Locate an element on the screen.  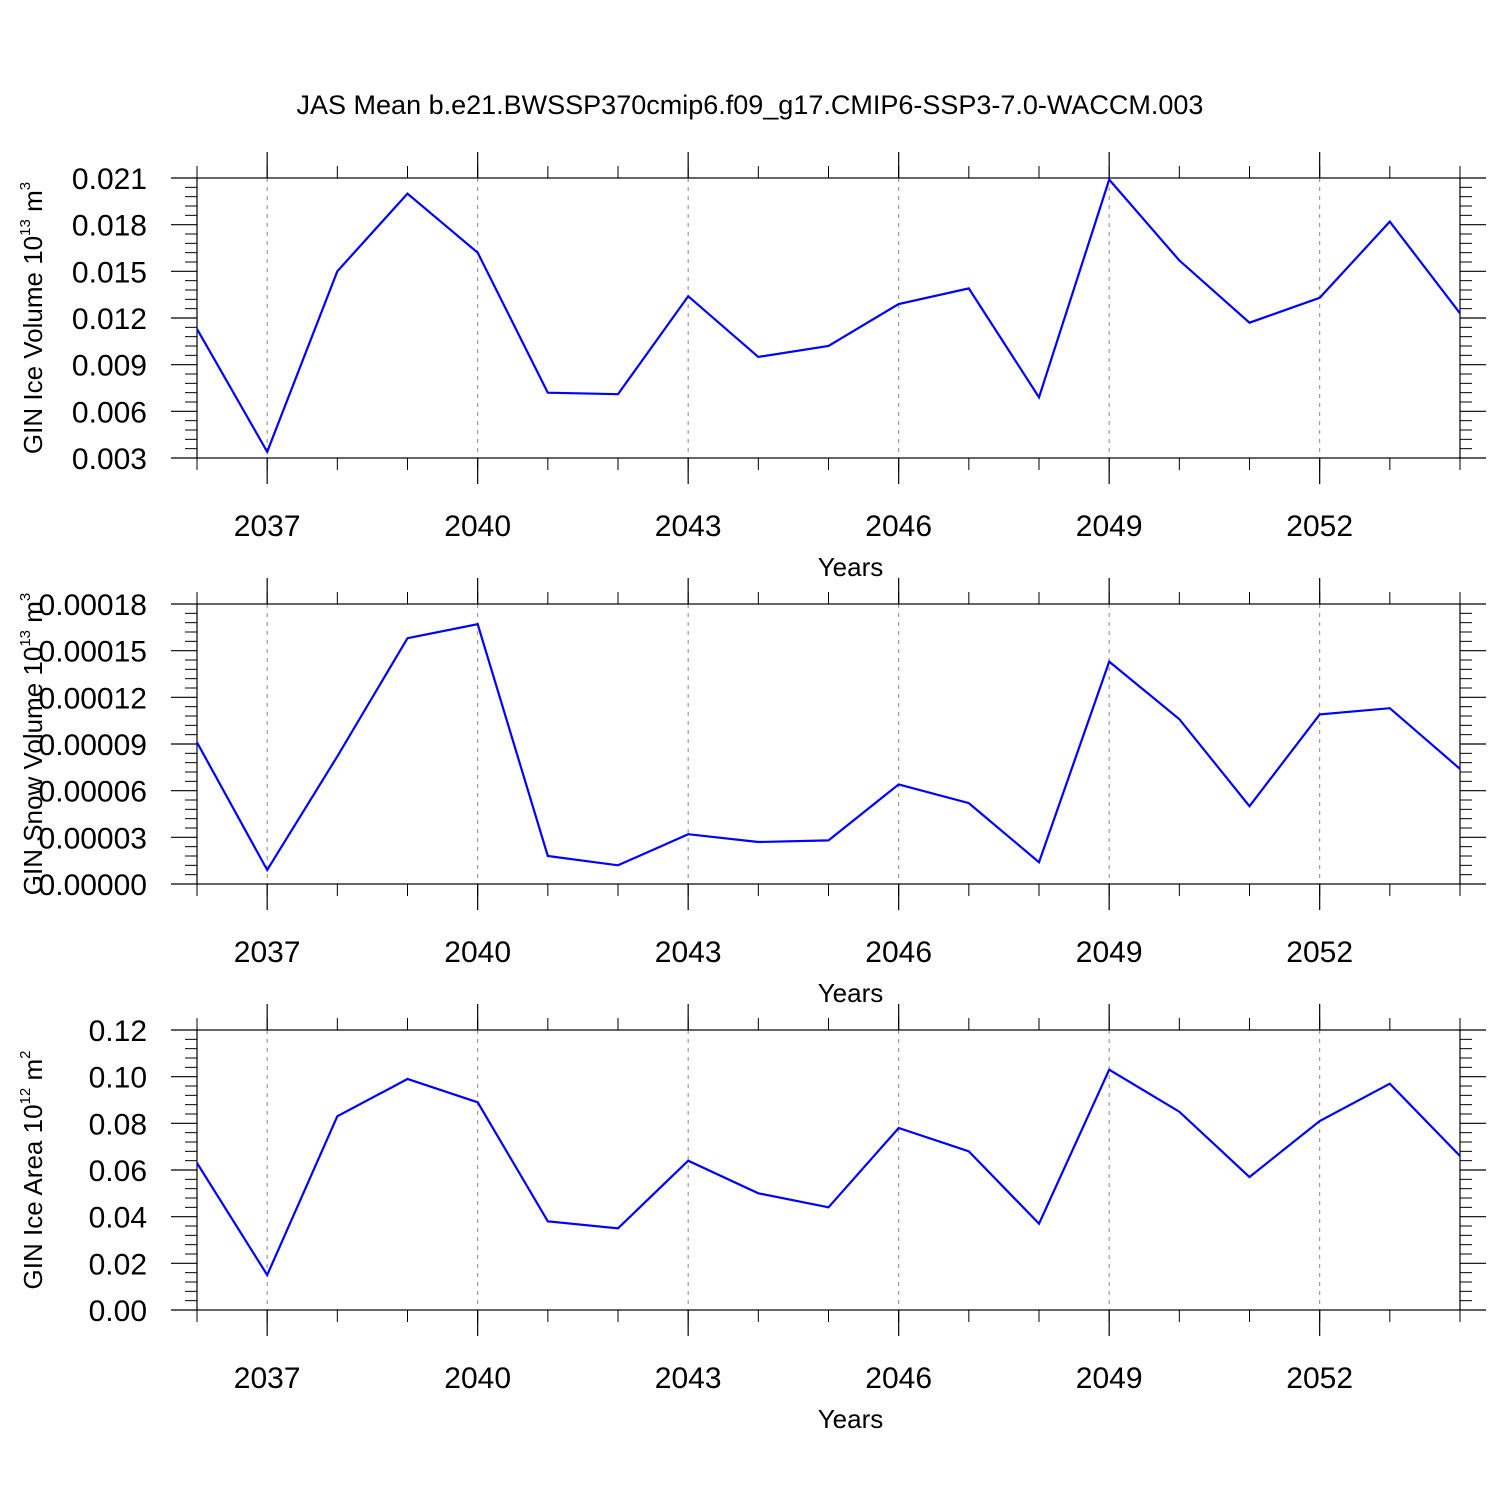
y-axis-title: GIN Ice Area 1012 m2 is located at coordinates (32, 1170).